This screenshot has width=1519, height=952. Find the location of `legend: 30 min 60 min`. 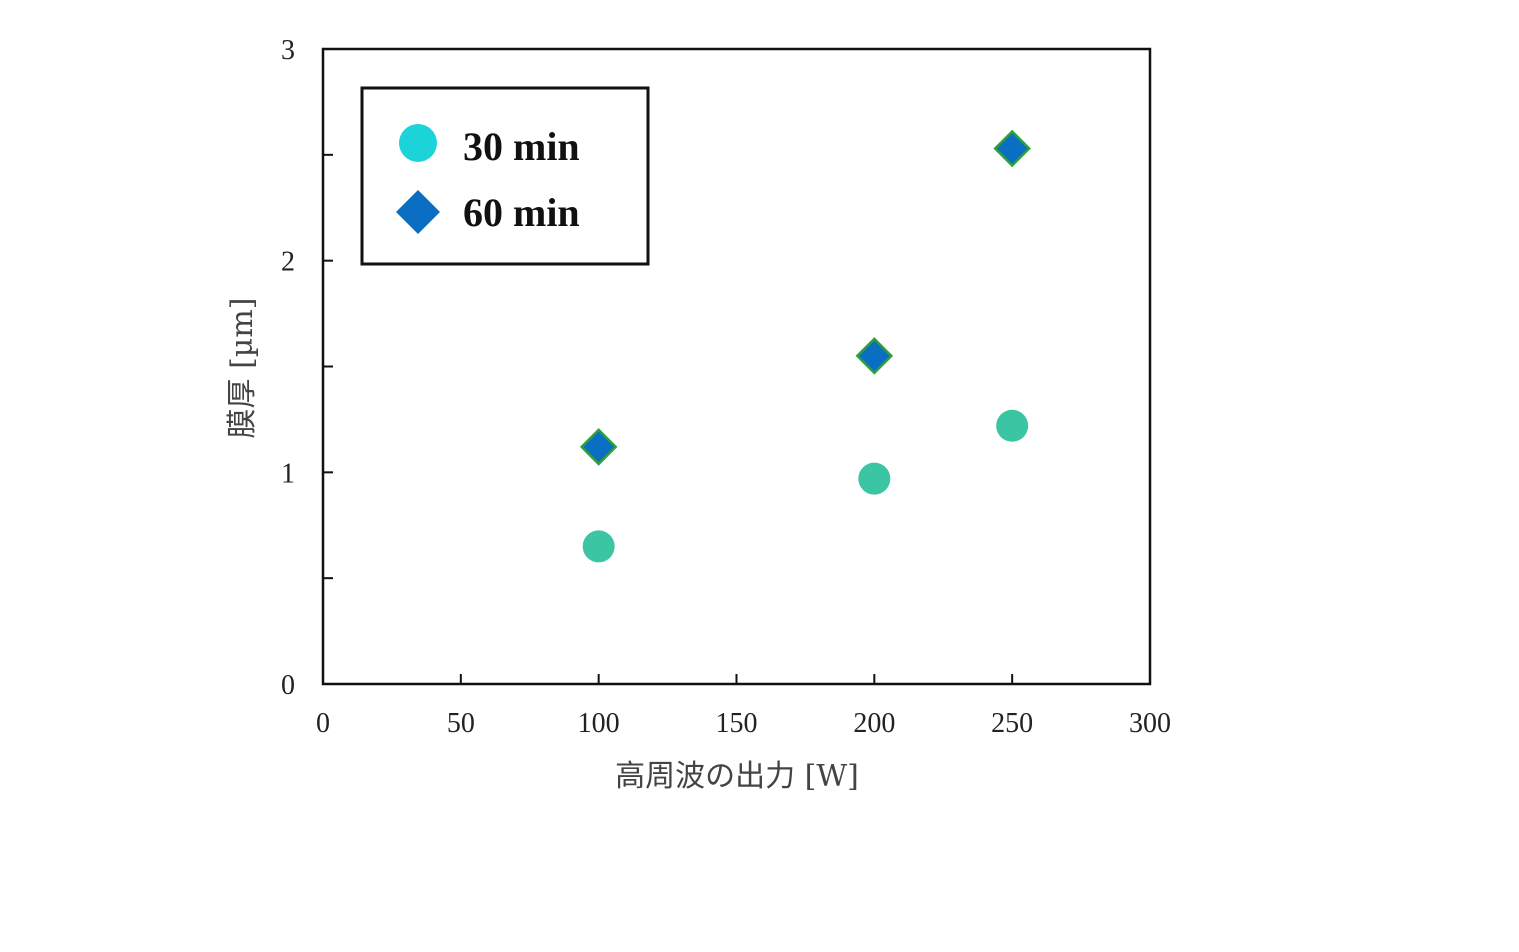

legend: 30 min 60 min is located at coordinates (505, 176).